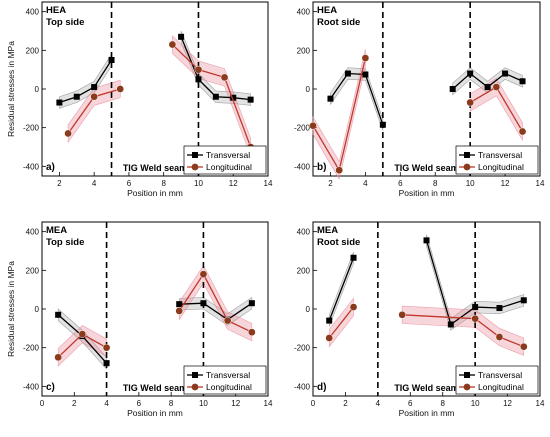  I want to click on panel-letter: c), so click(50, 387).